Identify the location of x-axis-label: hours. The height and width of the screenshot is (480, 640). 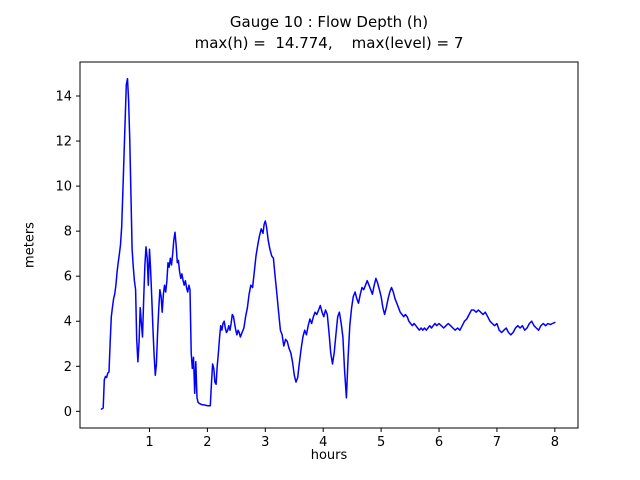
(329, 455).